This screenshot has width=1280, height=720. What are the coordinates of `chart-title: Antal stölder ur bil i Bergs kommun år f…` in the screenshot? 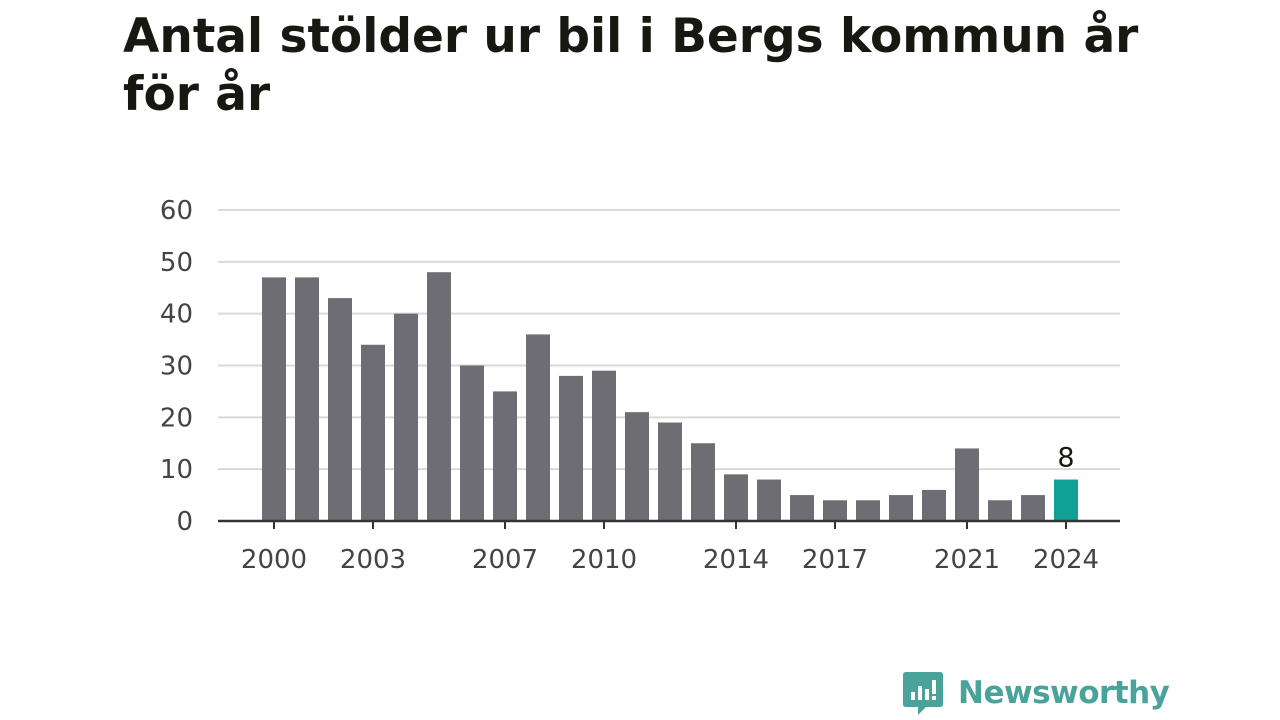 It's located at (631, 65).